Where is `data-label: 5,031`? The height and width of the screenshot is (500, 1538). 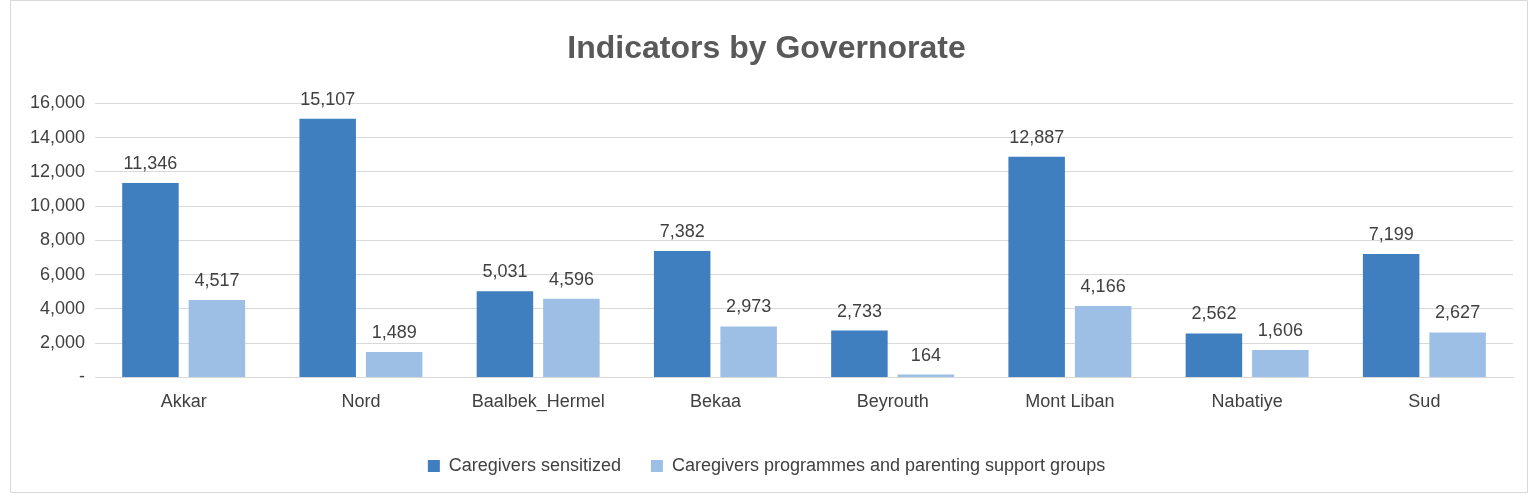 data-label: 5,031 is located at coordinates (505, 271).